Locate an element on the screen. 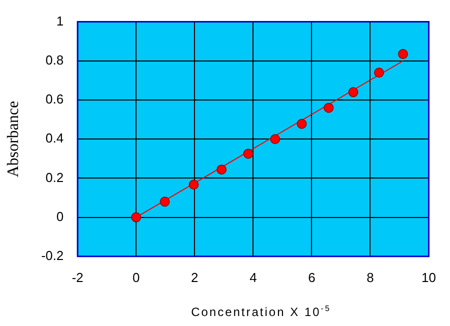  x-tick-label: 8 is located at coordinates (370, 277).